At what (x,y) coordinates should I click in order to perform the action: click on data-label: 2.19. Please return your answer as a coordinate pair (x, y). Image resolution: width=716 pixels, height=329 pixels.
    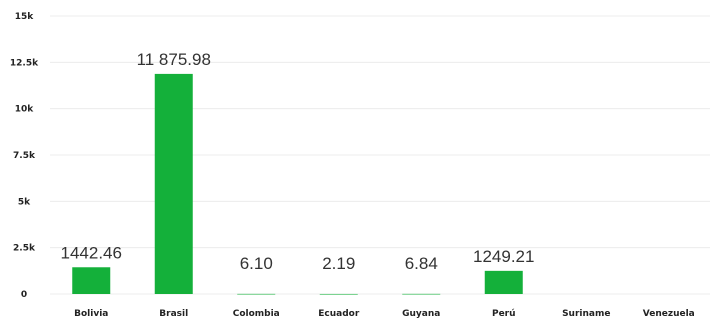
    Looking at the image, I should click on (338, 263).